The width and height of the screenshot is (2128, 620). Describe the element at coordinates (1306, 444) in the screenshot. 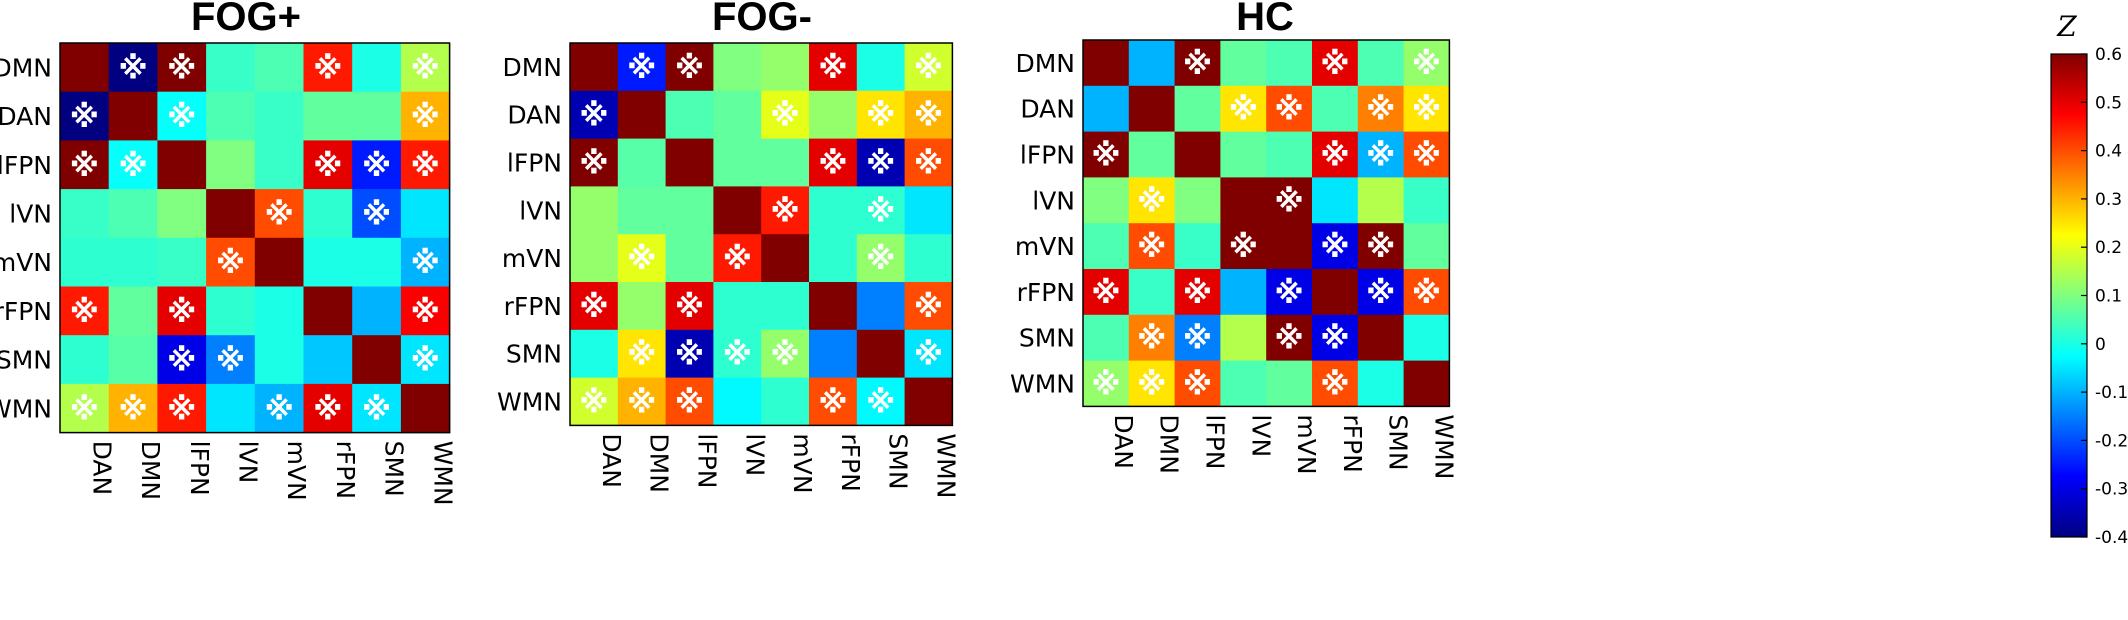

I see `column-label: mVN` at that location.